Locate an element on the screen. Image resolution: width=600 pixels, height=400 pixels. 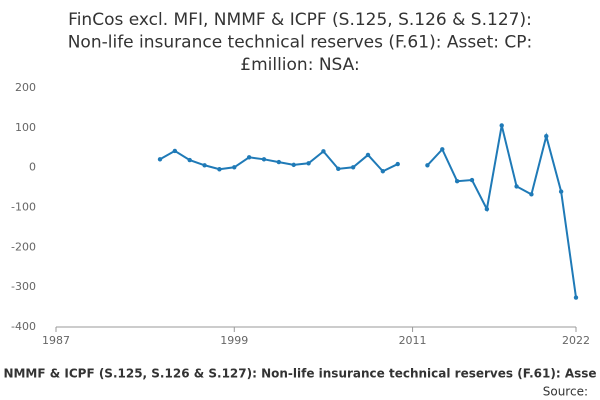
y-tick-label: -300 is located at coordinates (23, 286).